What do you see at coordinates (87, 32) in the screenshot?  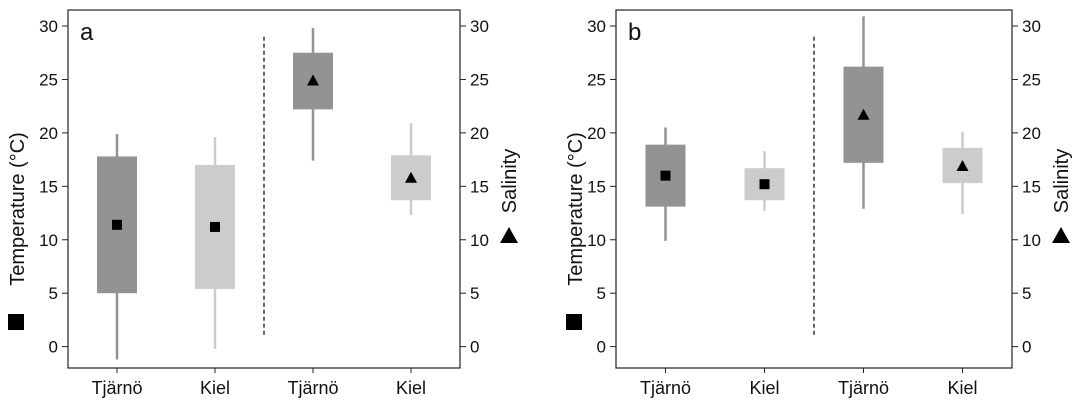 I see `panel-label: a` at bounding box center [87, 32].